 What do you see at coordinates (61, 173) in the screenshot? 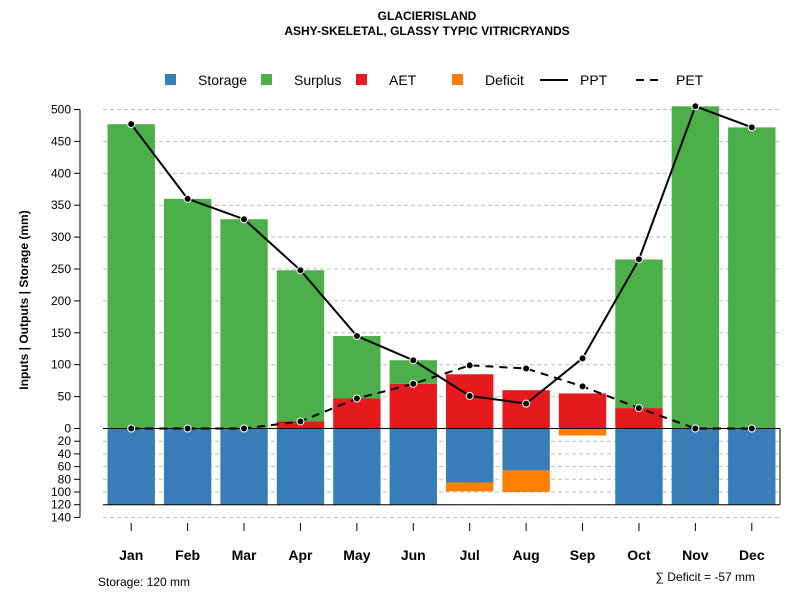
I see `y-tick-label: 400` at bounding box center [61, 173].